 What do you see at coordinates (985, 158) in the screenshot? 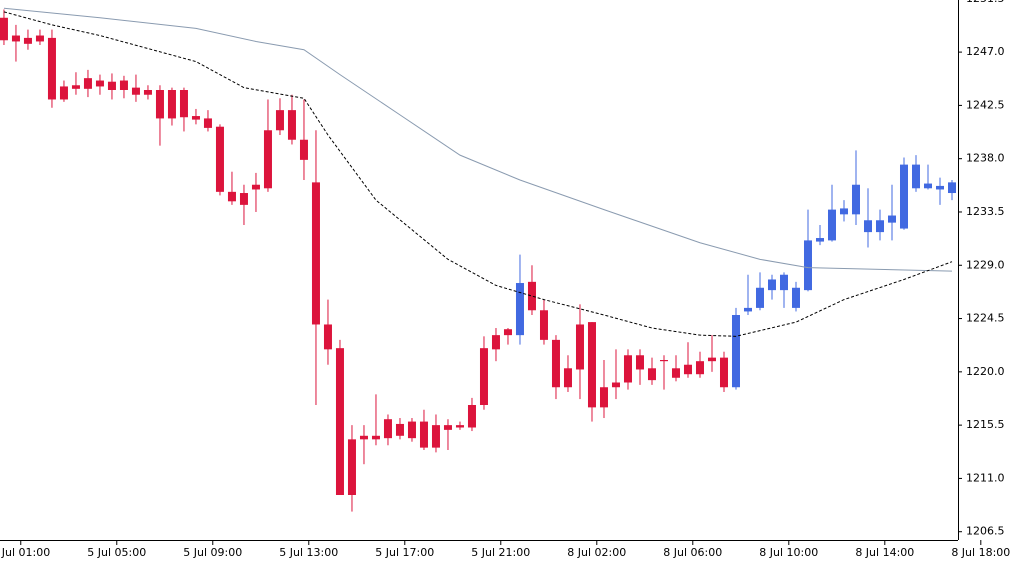
I see `y-tick-label: 1238.0` at bounding box center [985, 158].